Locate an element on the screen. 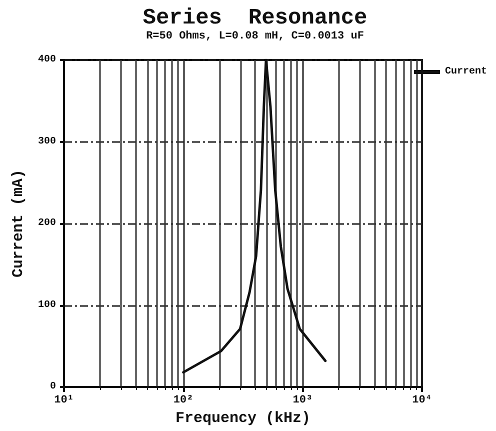  y-tick-label: 400 is located at coordinates (47, 60).